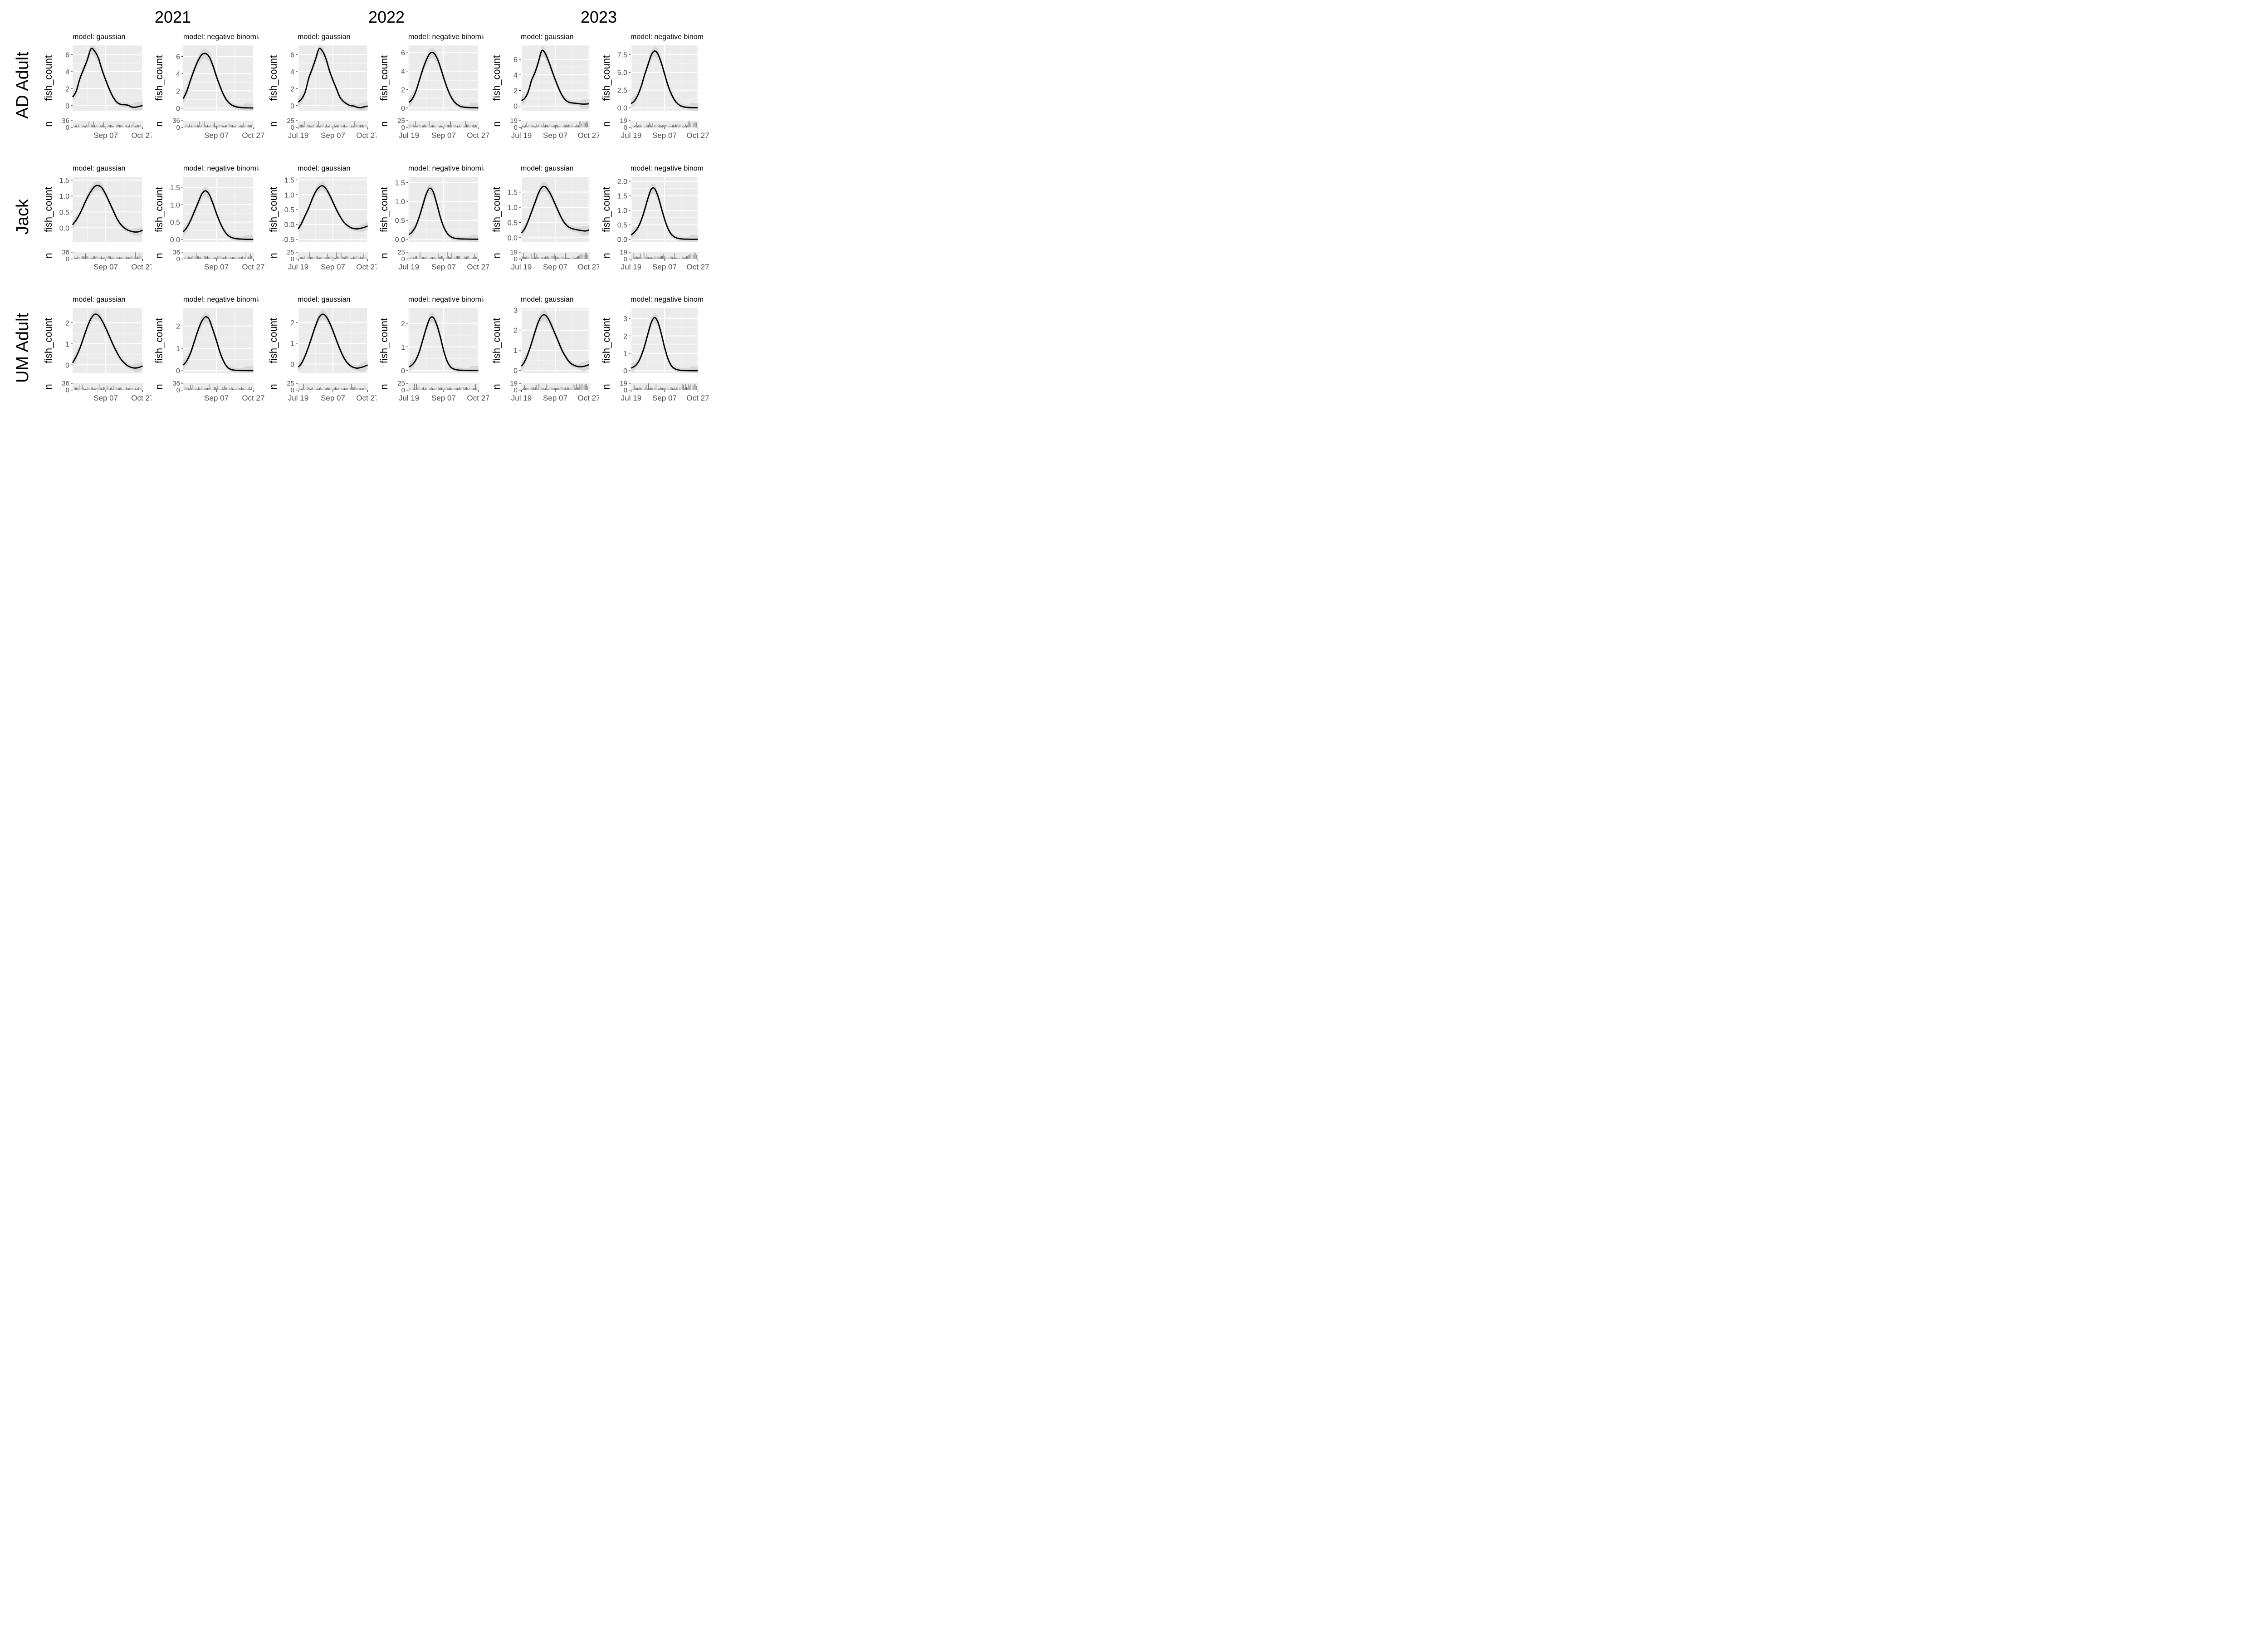 The image size is (2268, 1633). What do you see at coordinates (401, 121) in the screenshot?
I see `hist-tick-label: 25` at bounding box center [401, 121].